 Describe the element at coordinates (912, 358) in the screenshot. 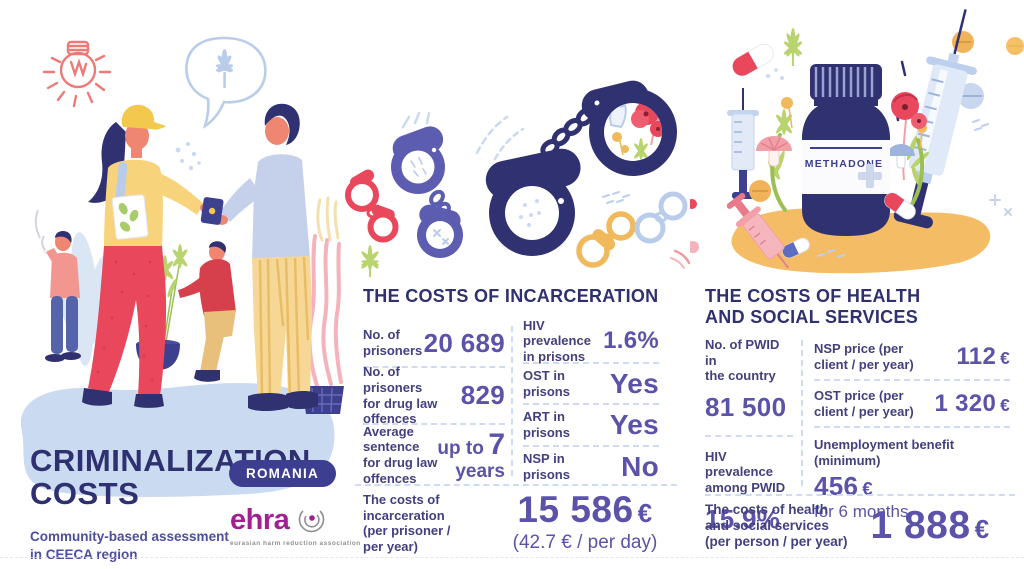

I see `stat-row-nsp-price: NSP price (per client / per year) 112 €` at that location.